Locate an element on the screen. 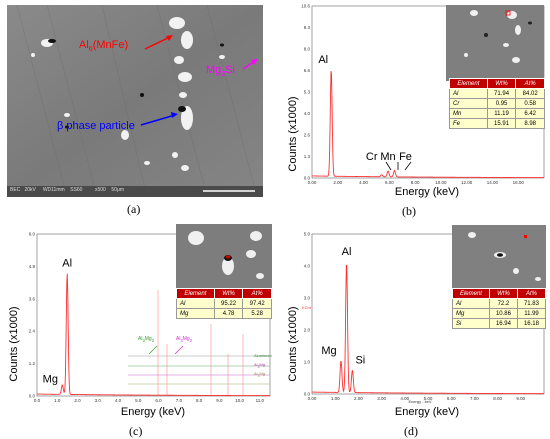 The width and height of the screenshot is (550, 439). x-tick-label: 7.00 is located at coordinates (474, 398).